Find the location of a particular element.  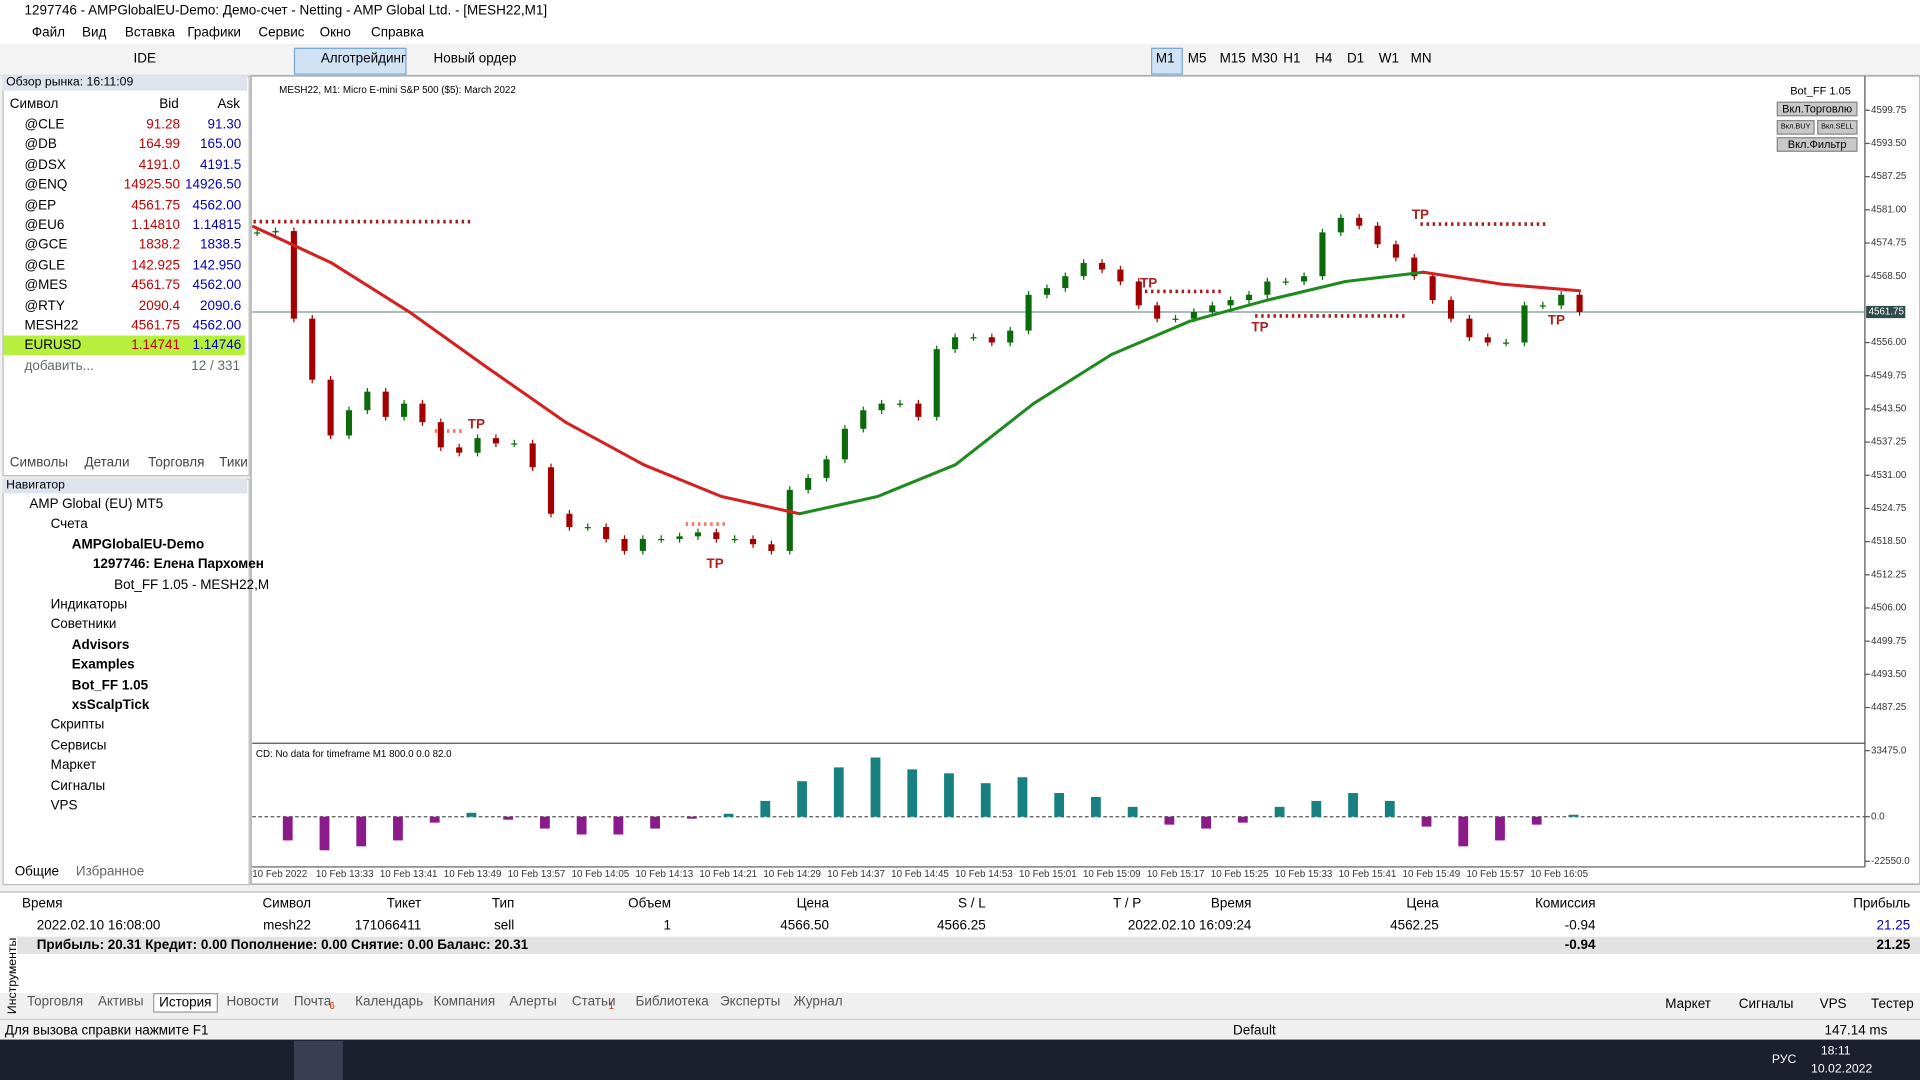

summary-profit: 21.25 is located at coordinates (1893, 945).